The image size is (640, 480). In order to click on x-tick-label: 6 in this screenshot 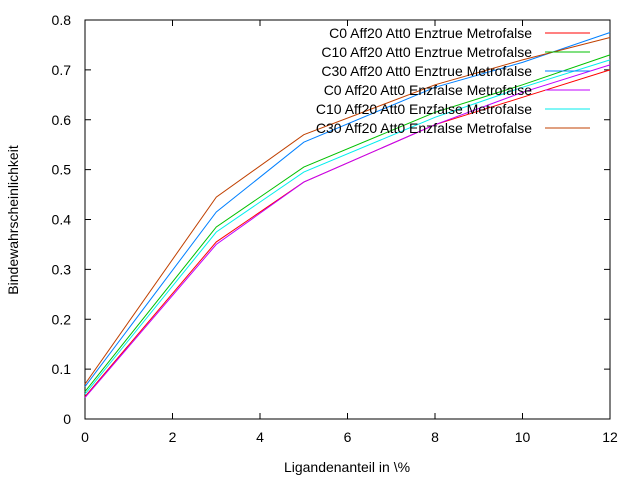, I will do `click(348, 437)`.